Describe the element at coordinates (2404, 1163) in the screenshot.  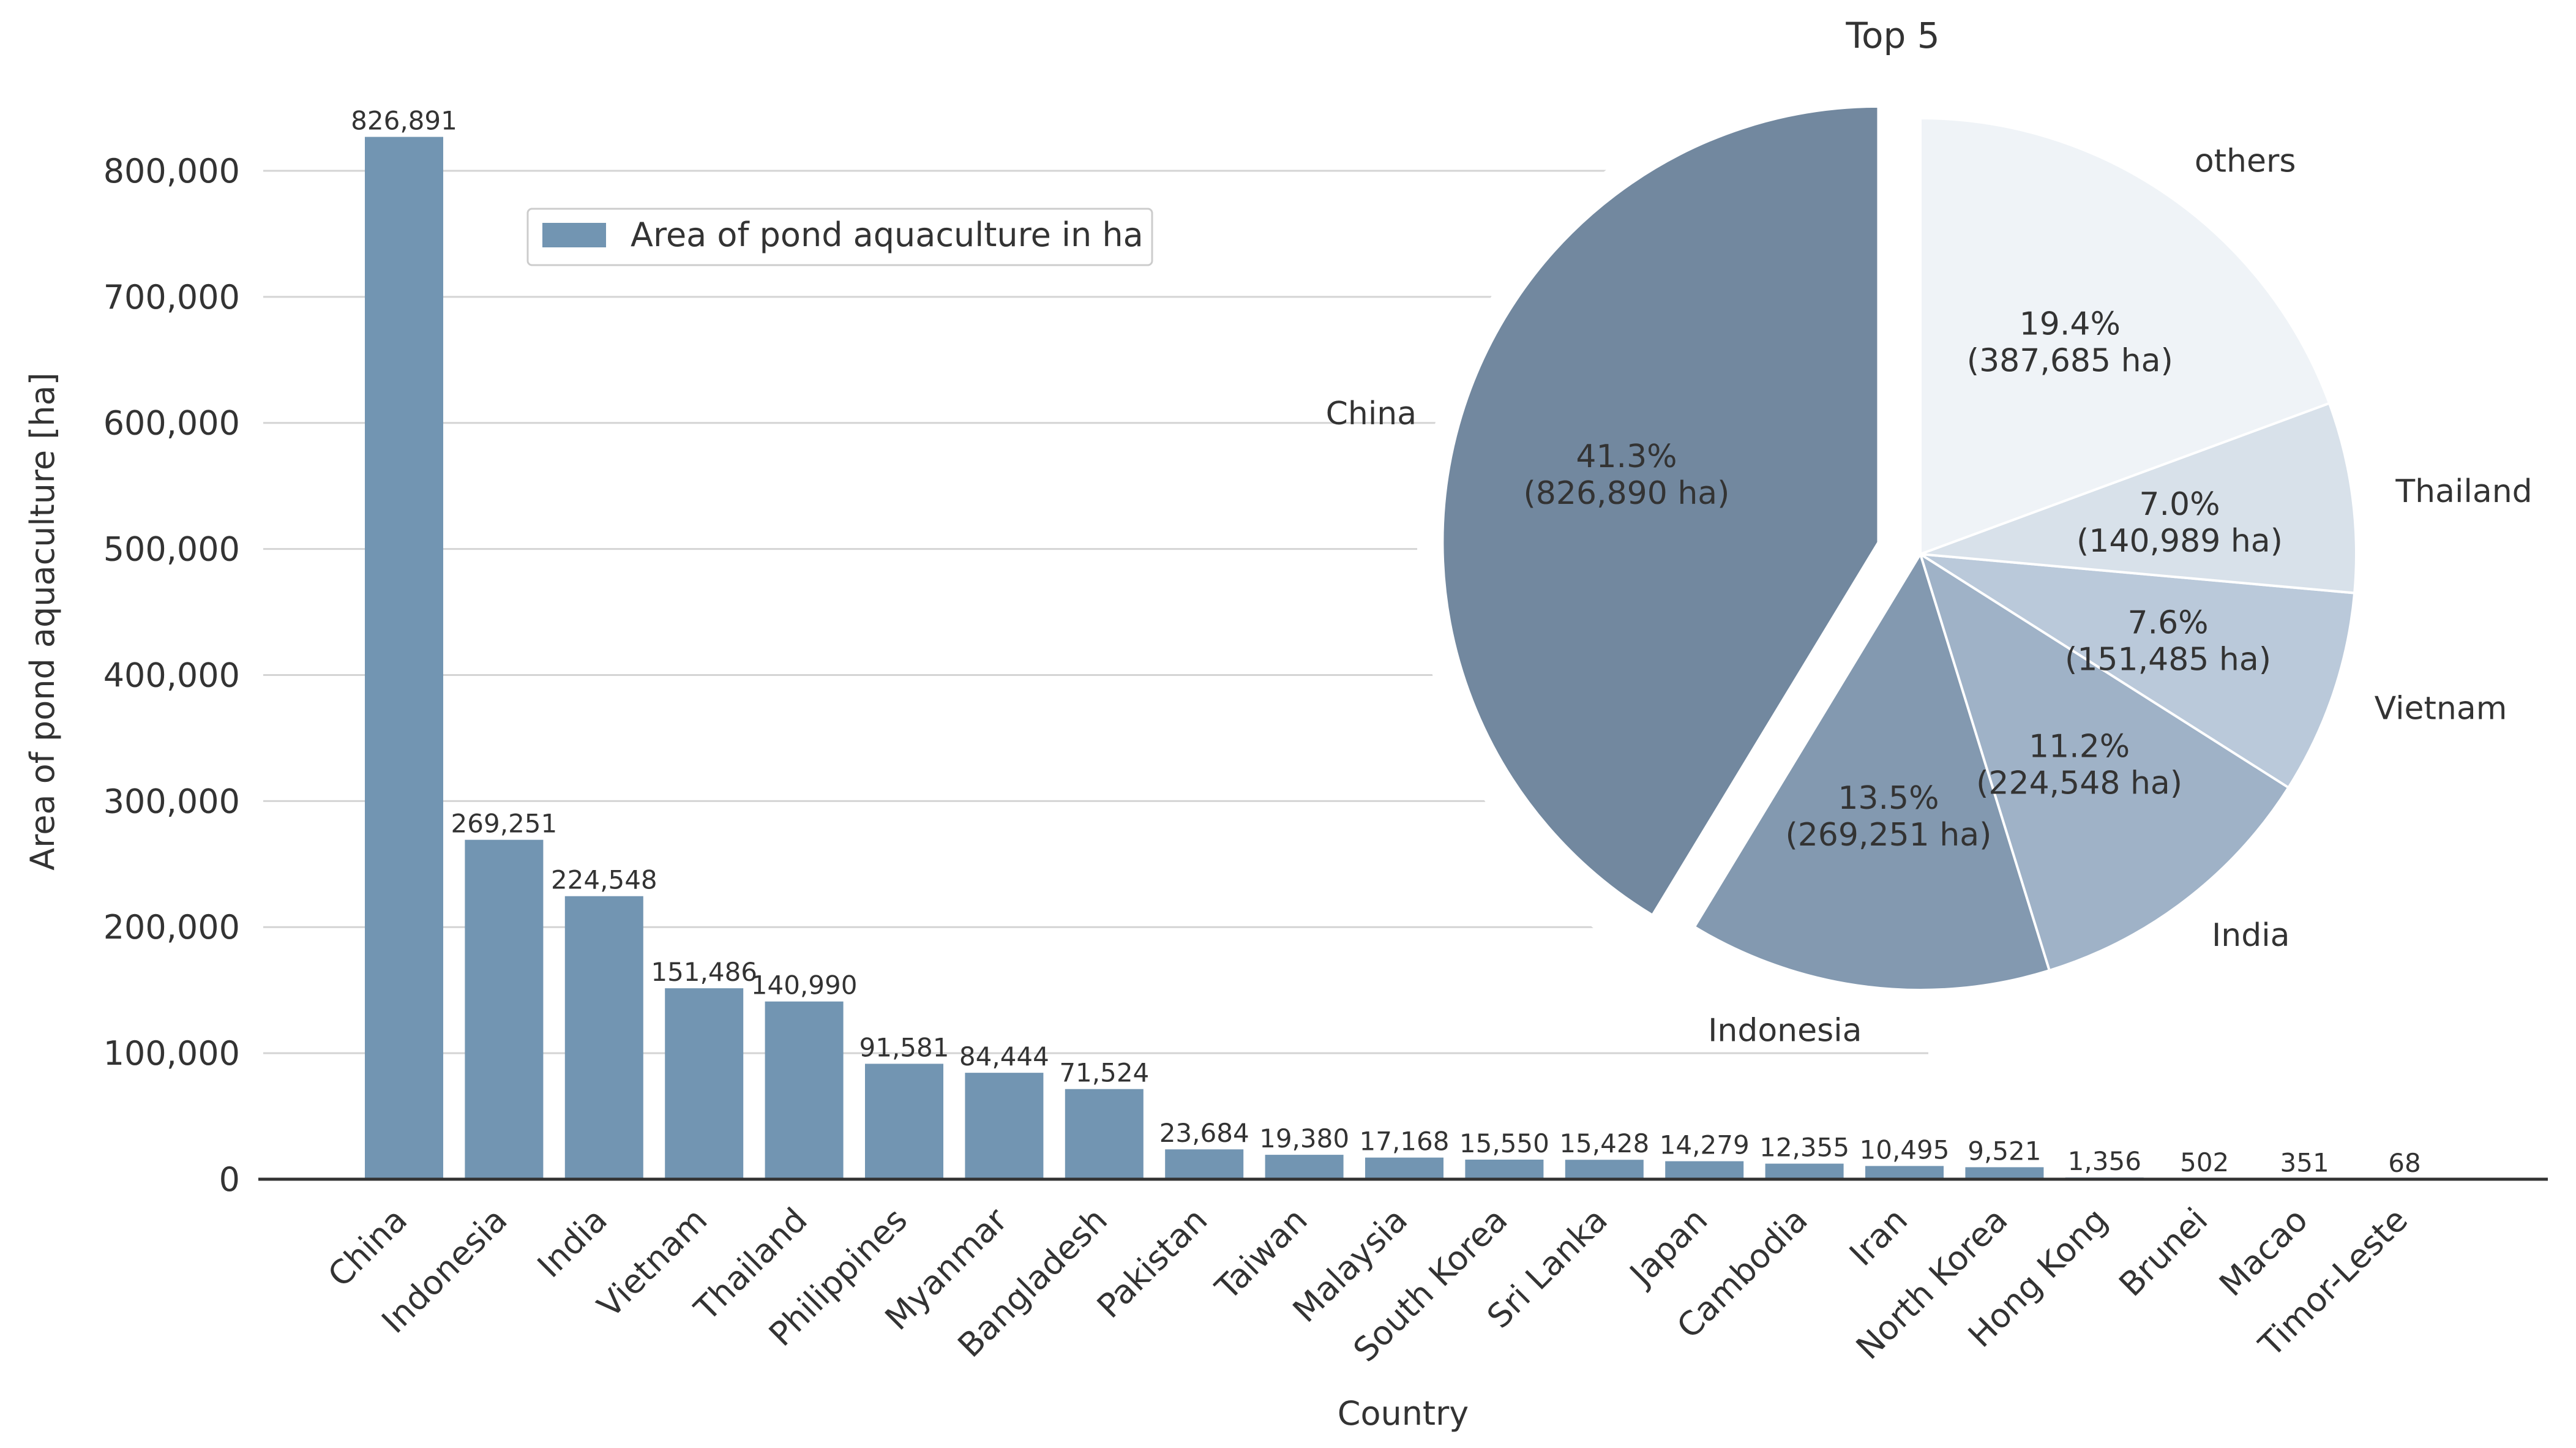
I see `bar-value-label: 68` at that location.